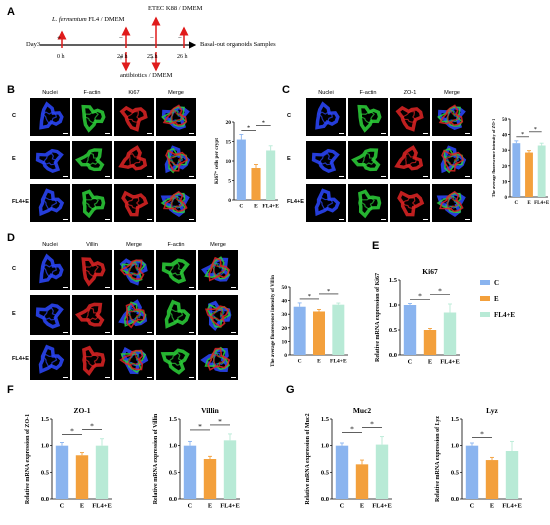 The width and height of the screenshot is (550, 525). Describe the element at coordinates (290, 390) in the screenshot. I see `panel-g-label: G` at that location.